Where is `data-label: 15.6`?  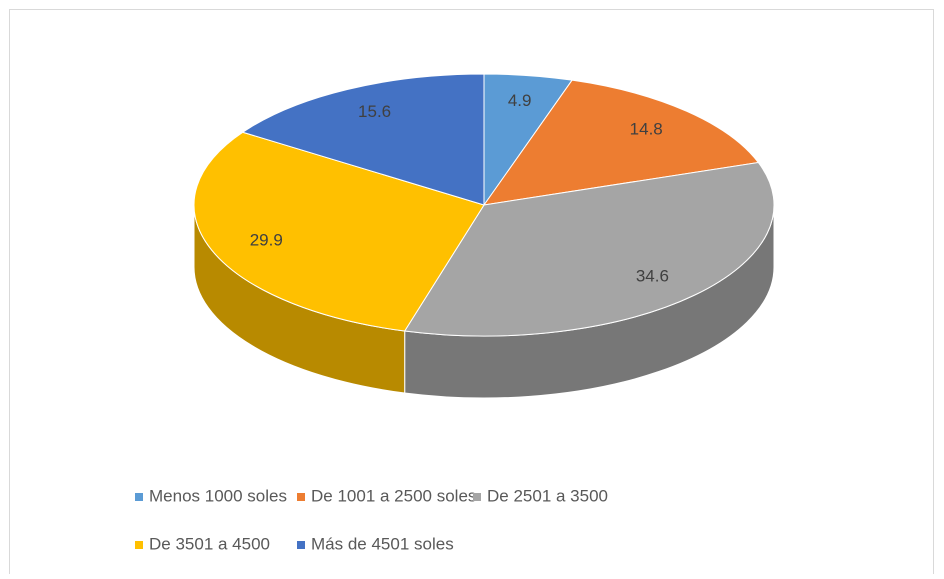
data-label: 15.6 is located at coordinates (374, 111).